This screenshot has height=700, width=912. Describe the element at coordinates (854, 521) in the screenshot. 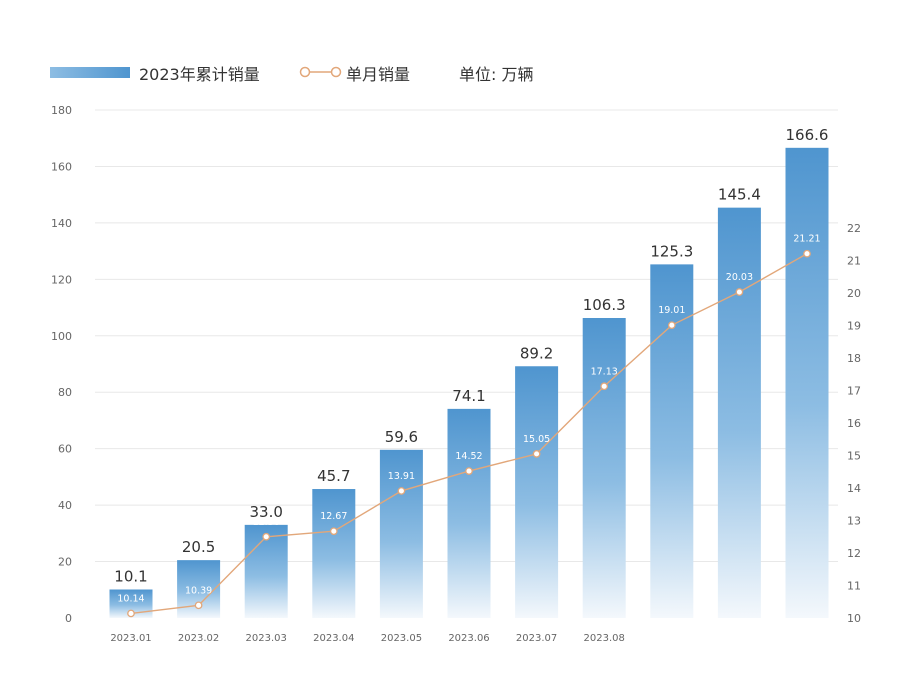

I see `right-tick-label: 13` at that location.